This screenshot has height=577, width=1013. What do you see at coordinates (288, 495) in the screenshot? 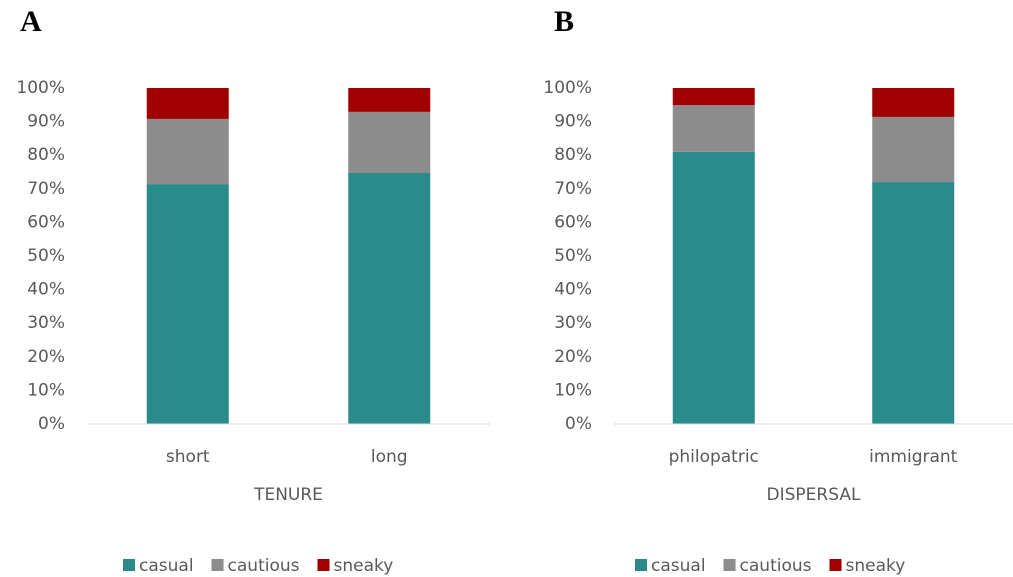
I see `x-axis-title: TENURE` at bounding box center [288, 495].